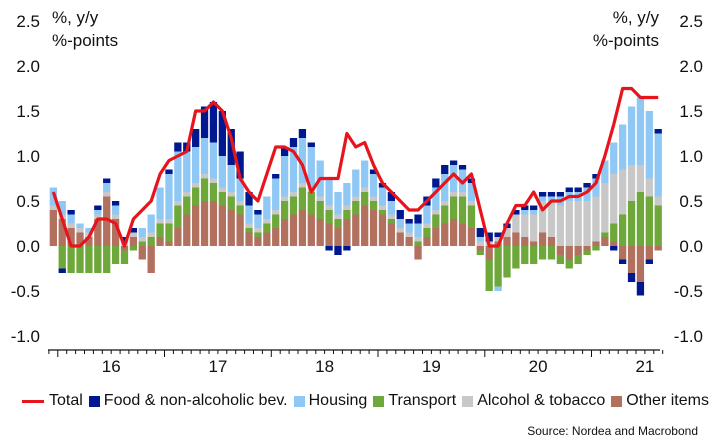  Describe the element at coordinates (33, 401) in the screenshot. I see `legend-line-total` at that location.